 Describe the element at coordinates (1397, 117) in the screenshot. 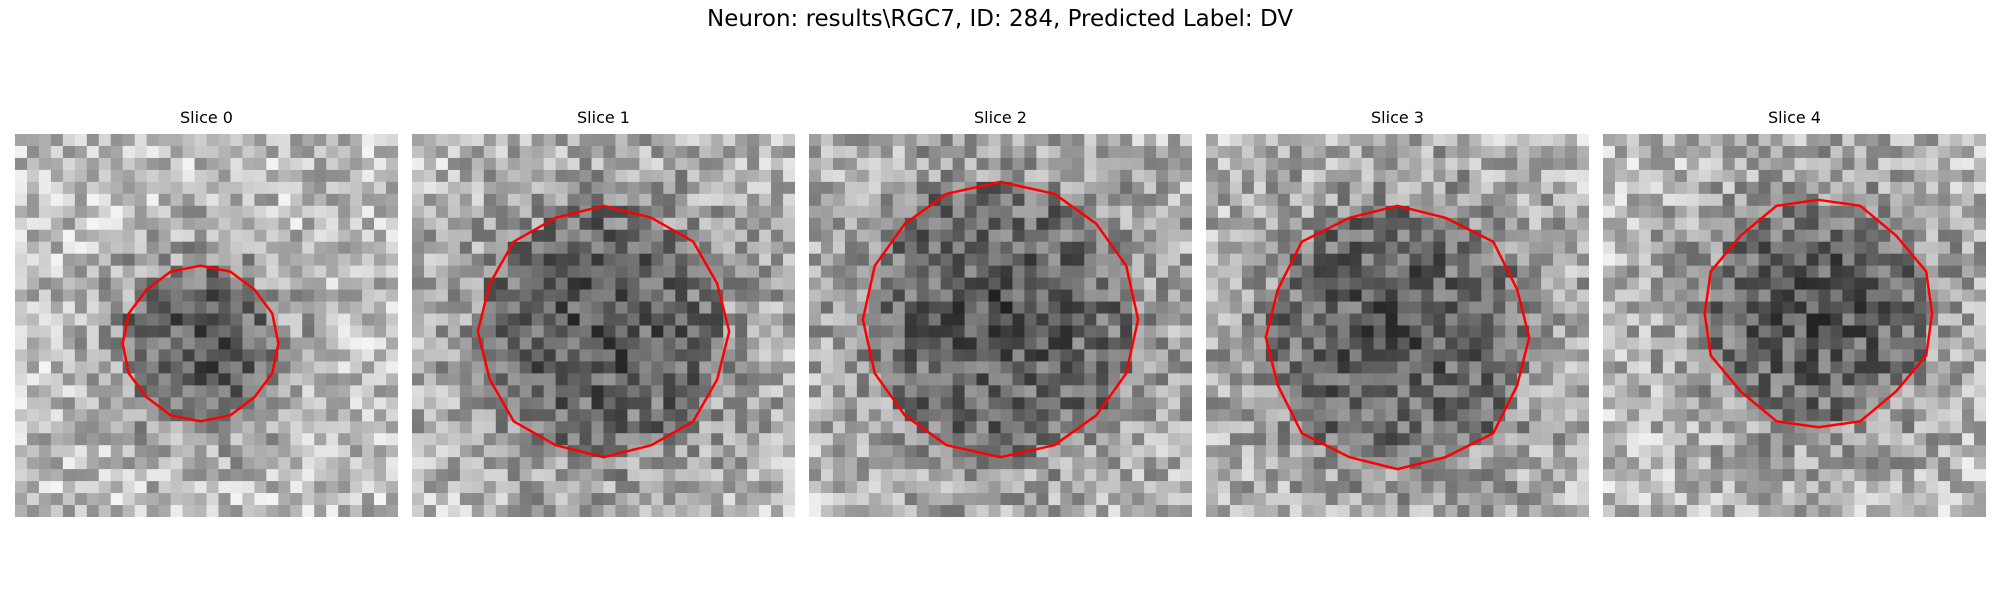

I see `slice-title: Slice 3` at that location.